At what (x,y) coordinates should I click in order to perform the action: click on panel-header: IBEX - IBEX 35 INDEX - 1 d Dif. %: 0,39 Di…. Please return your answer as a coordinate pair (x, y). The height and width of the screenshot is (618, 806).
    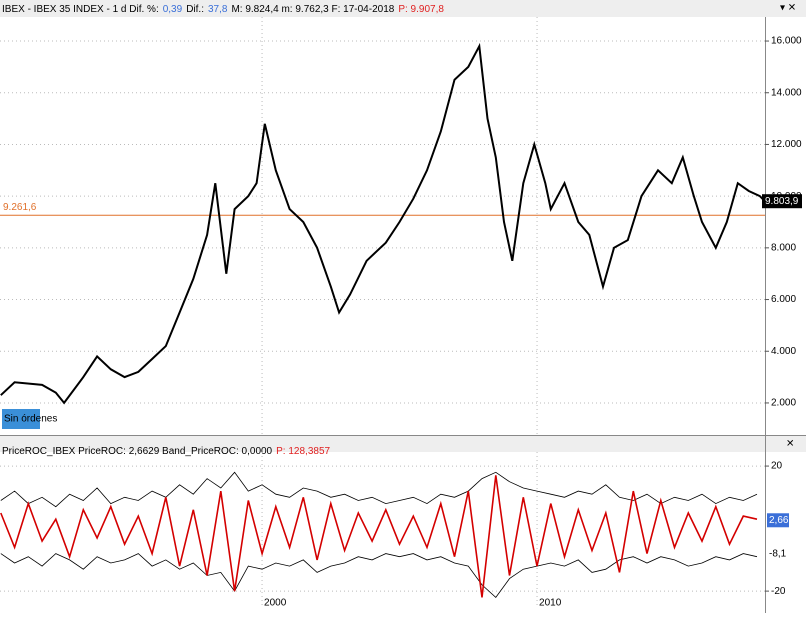
    Looking at the image, I should click on (223, 9).